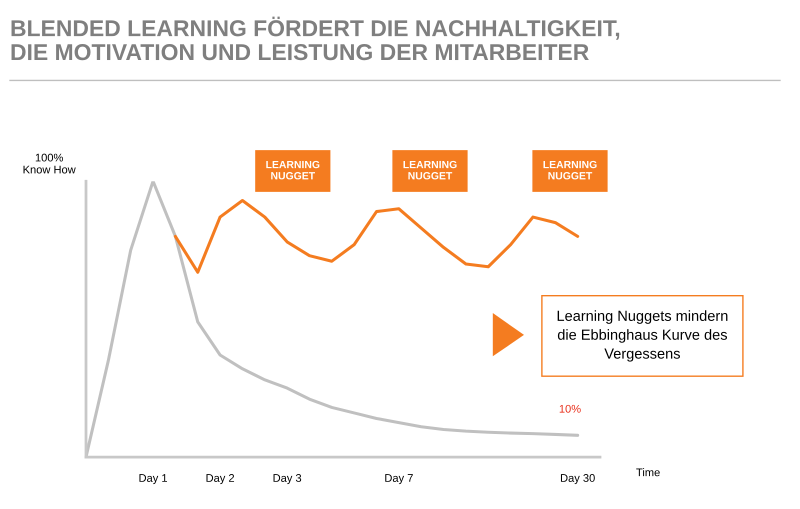 This screenshot has width=800, height=509. What do you see at coordinates (648, 472) in the screenshot?
I see `x-axis-title: Time` at bounding box center [648, 472].